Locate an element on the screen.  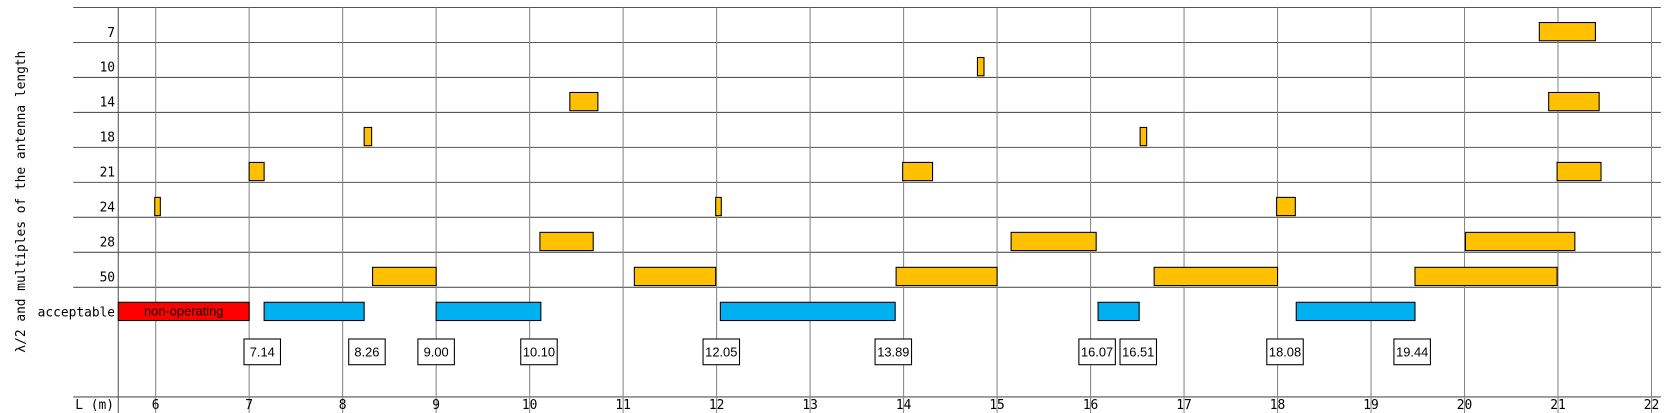
row-label: 50 is located at coordinates (107, 278).